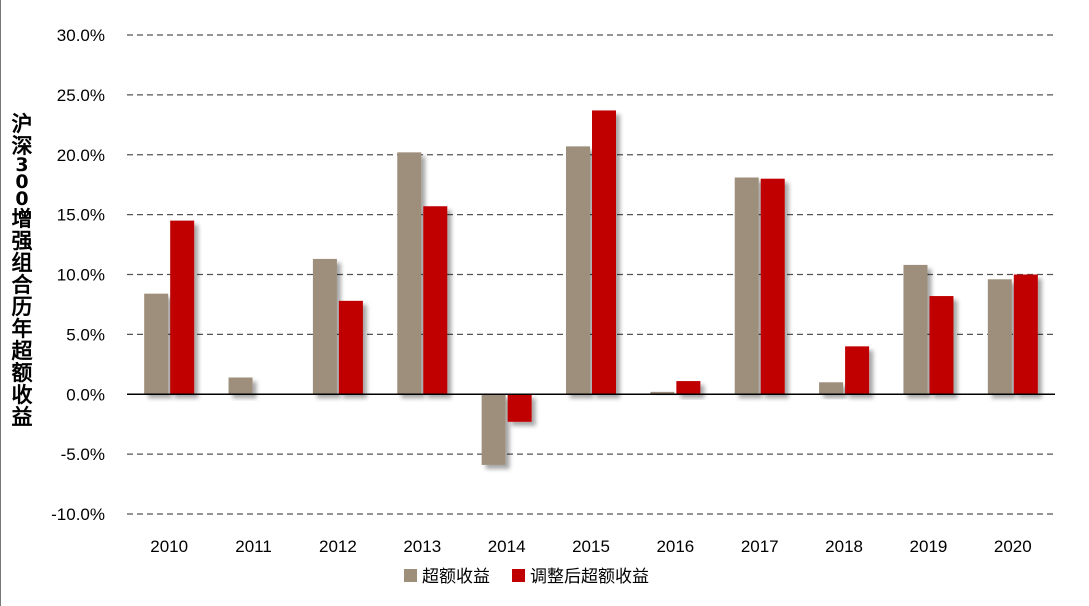  What do you see at coordinates (22, 164) in the screenshot?
I see `y-axis-label-char: 3` at bounding box center [22, 164].